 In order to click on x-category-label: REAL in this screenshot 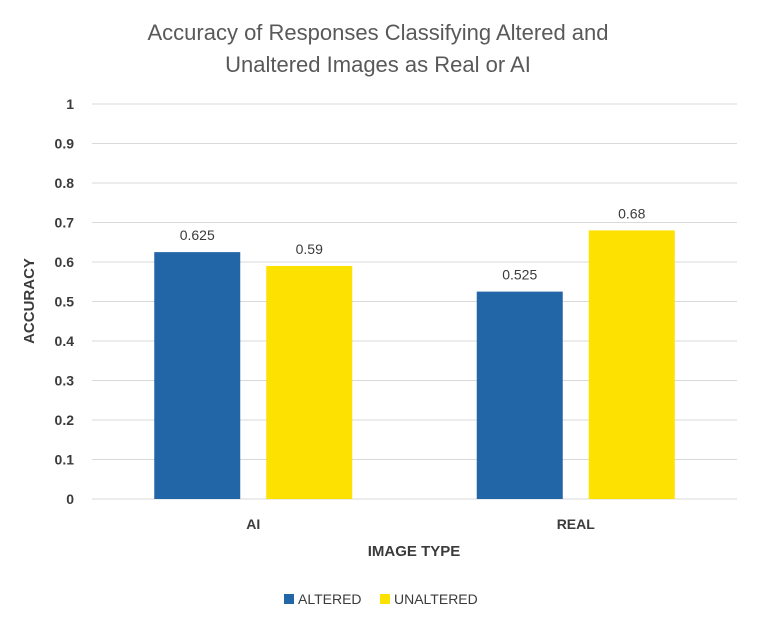, I will do `click(576, 524)`.